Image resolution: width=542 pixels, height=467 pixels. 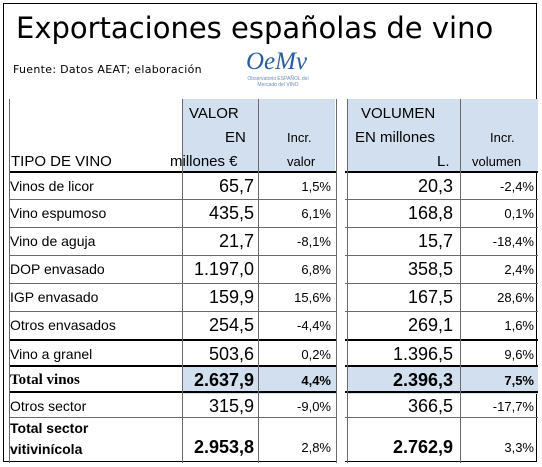 I want to click on volumen-cell: 2.396,3, so click(x=422, y=380).